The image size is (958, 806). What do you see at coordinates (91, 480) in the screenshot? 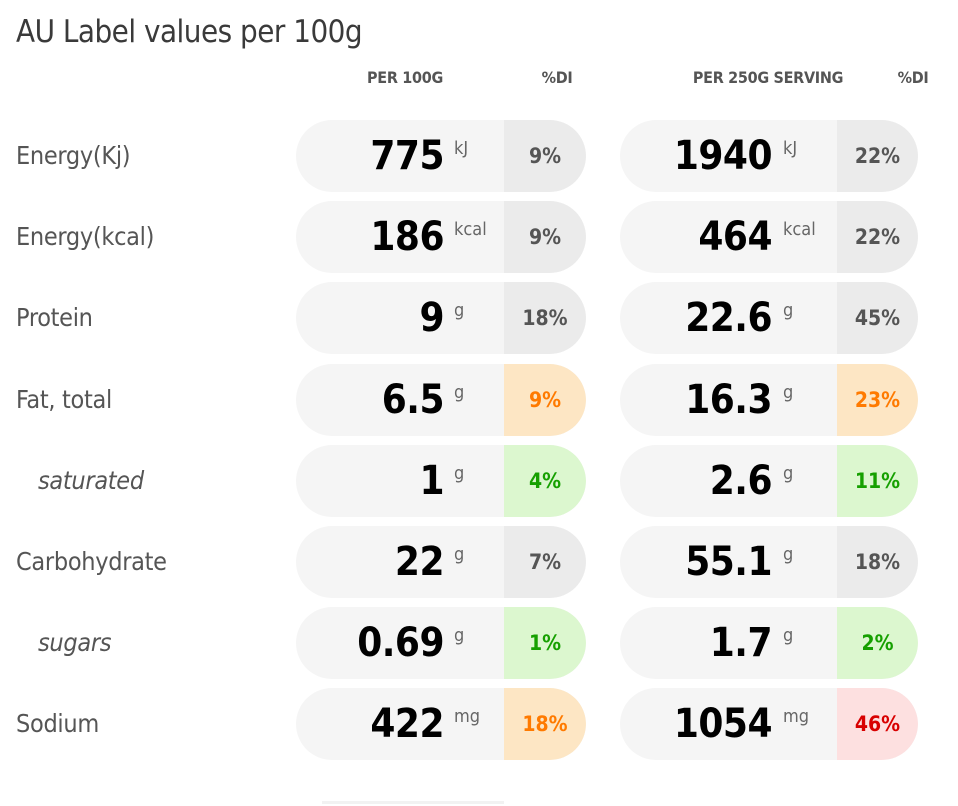
I see `nutrient-label: saturated` at bounding box center [91, 480].